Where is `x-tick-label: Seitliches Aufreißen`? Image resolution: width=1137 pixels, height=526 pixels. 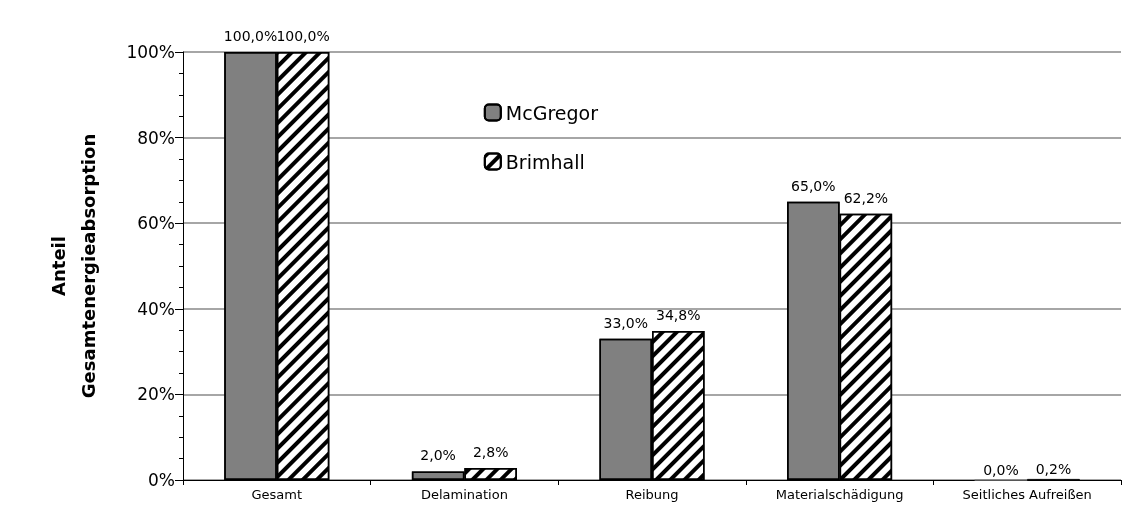
x-tick-label: Seitliches Aufreißen is located at coordinates (1027, 494).